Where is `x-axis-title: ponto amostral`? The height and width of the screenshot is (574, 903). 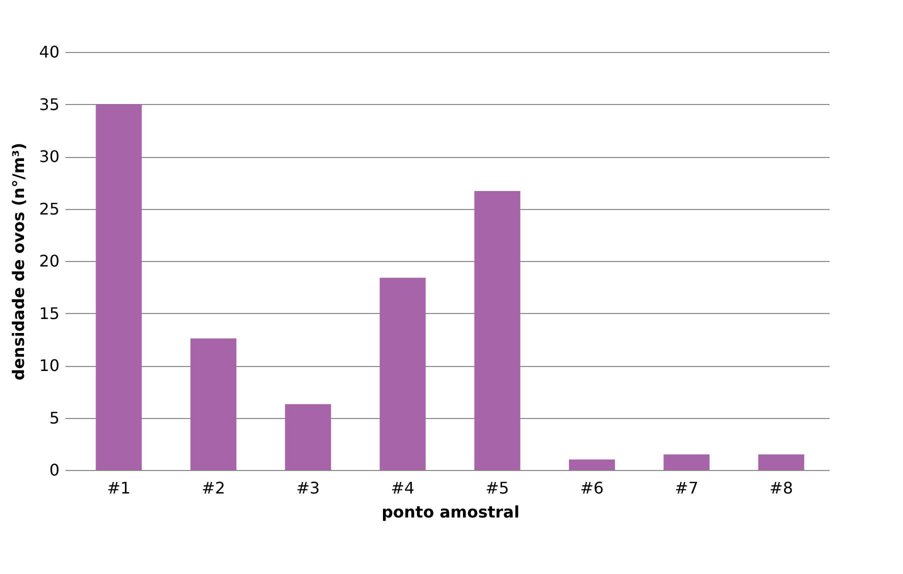 x-axis-title: ponto amostral is located at coordinates (451, 512).